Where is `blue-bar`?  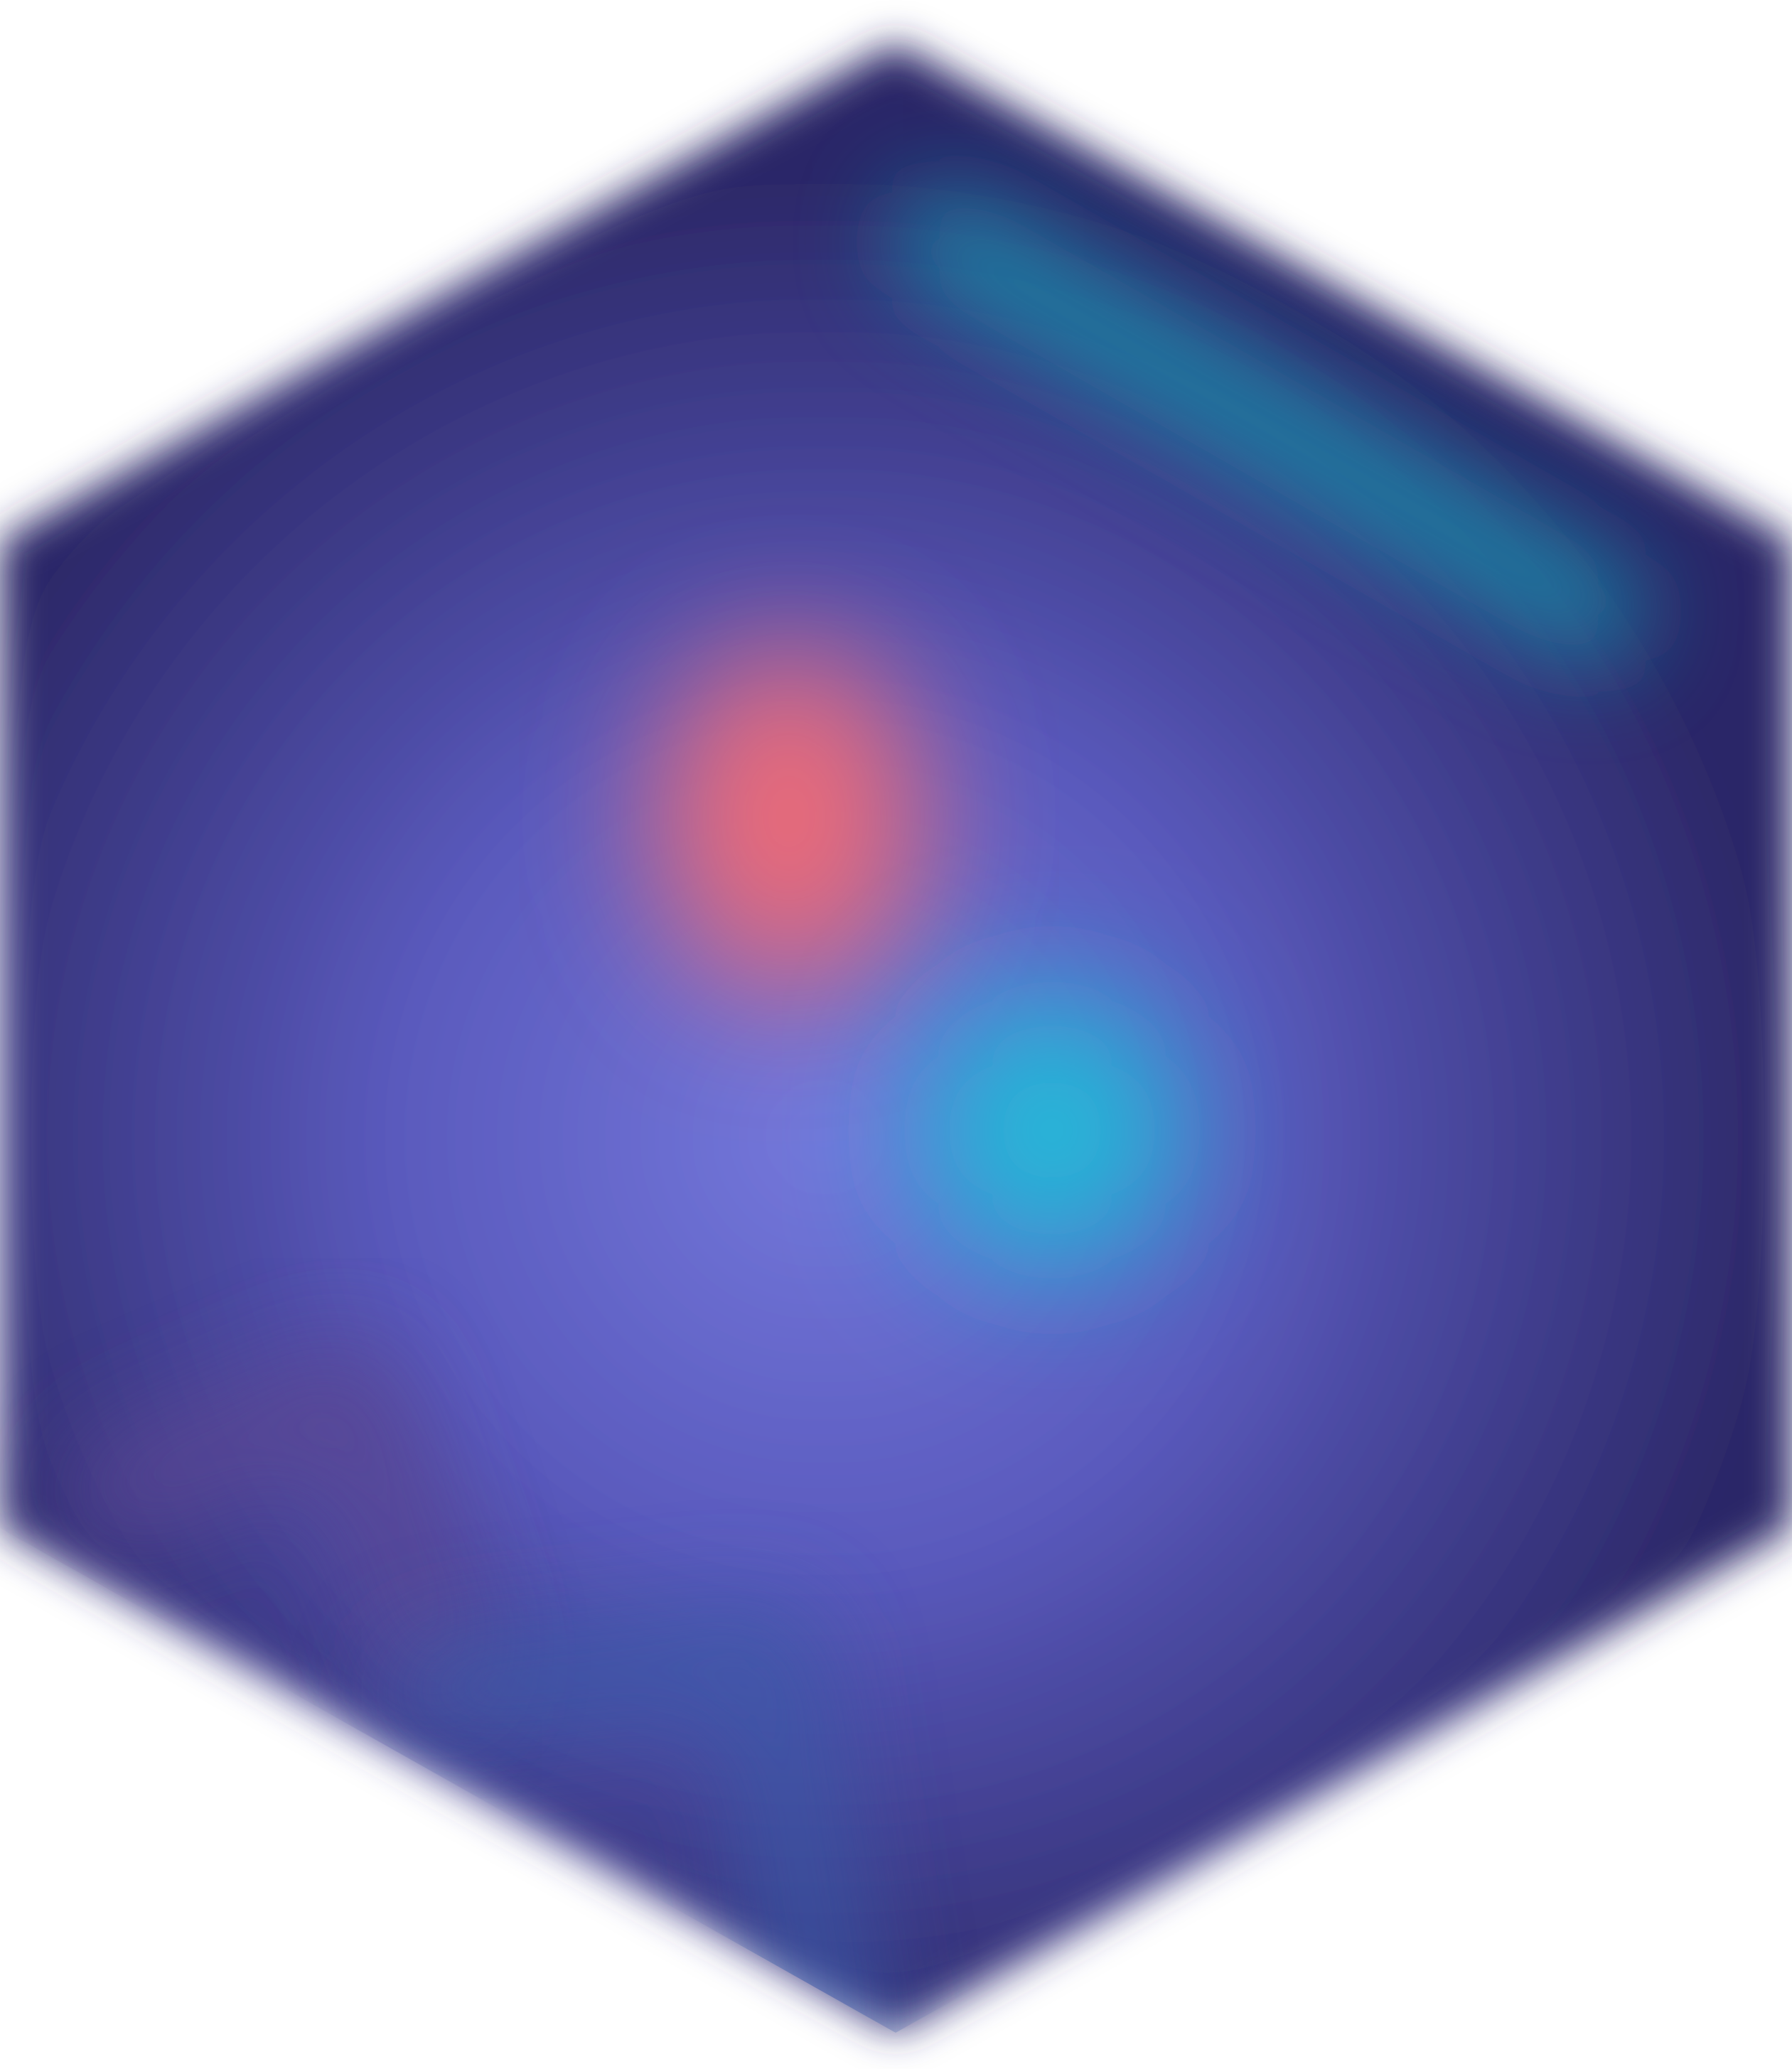
blue-bar is located at coordinates (636, 1818).